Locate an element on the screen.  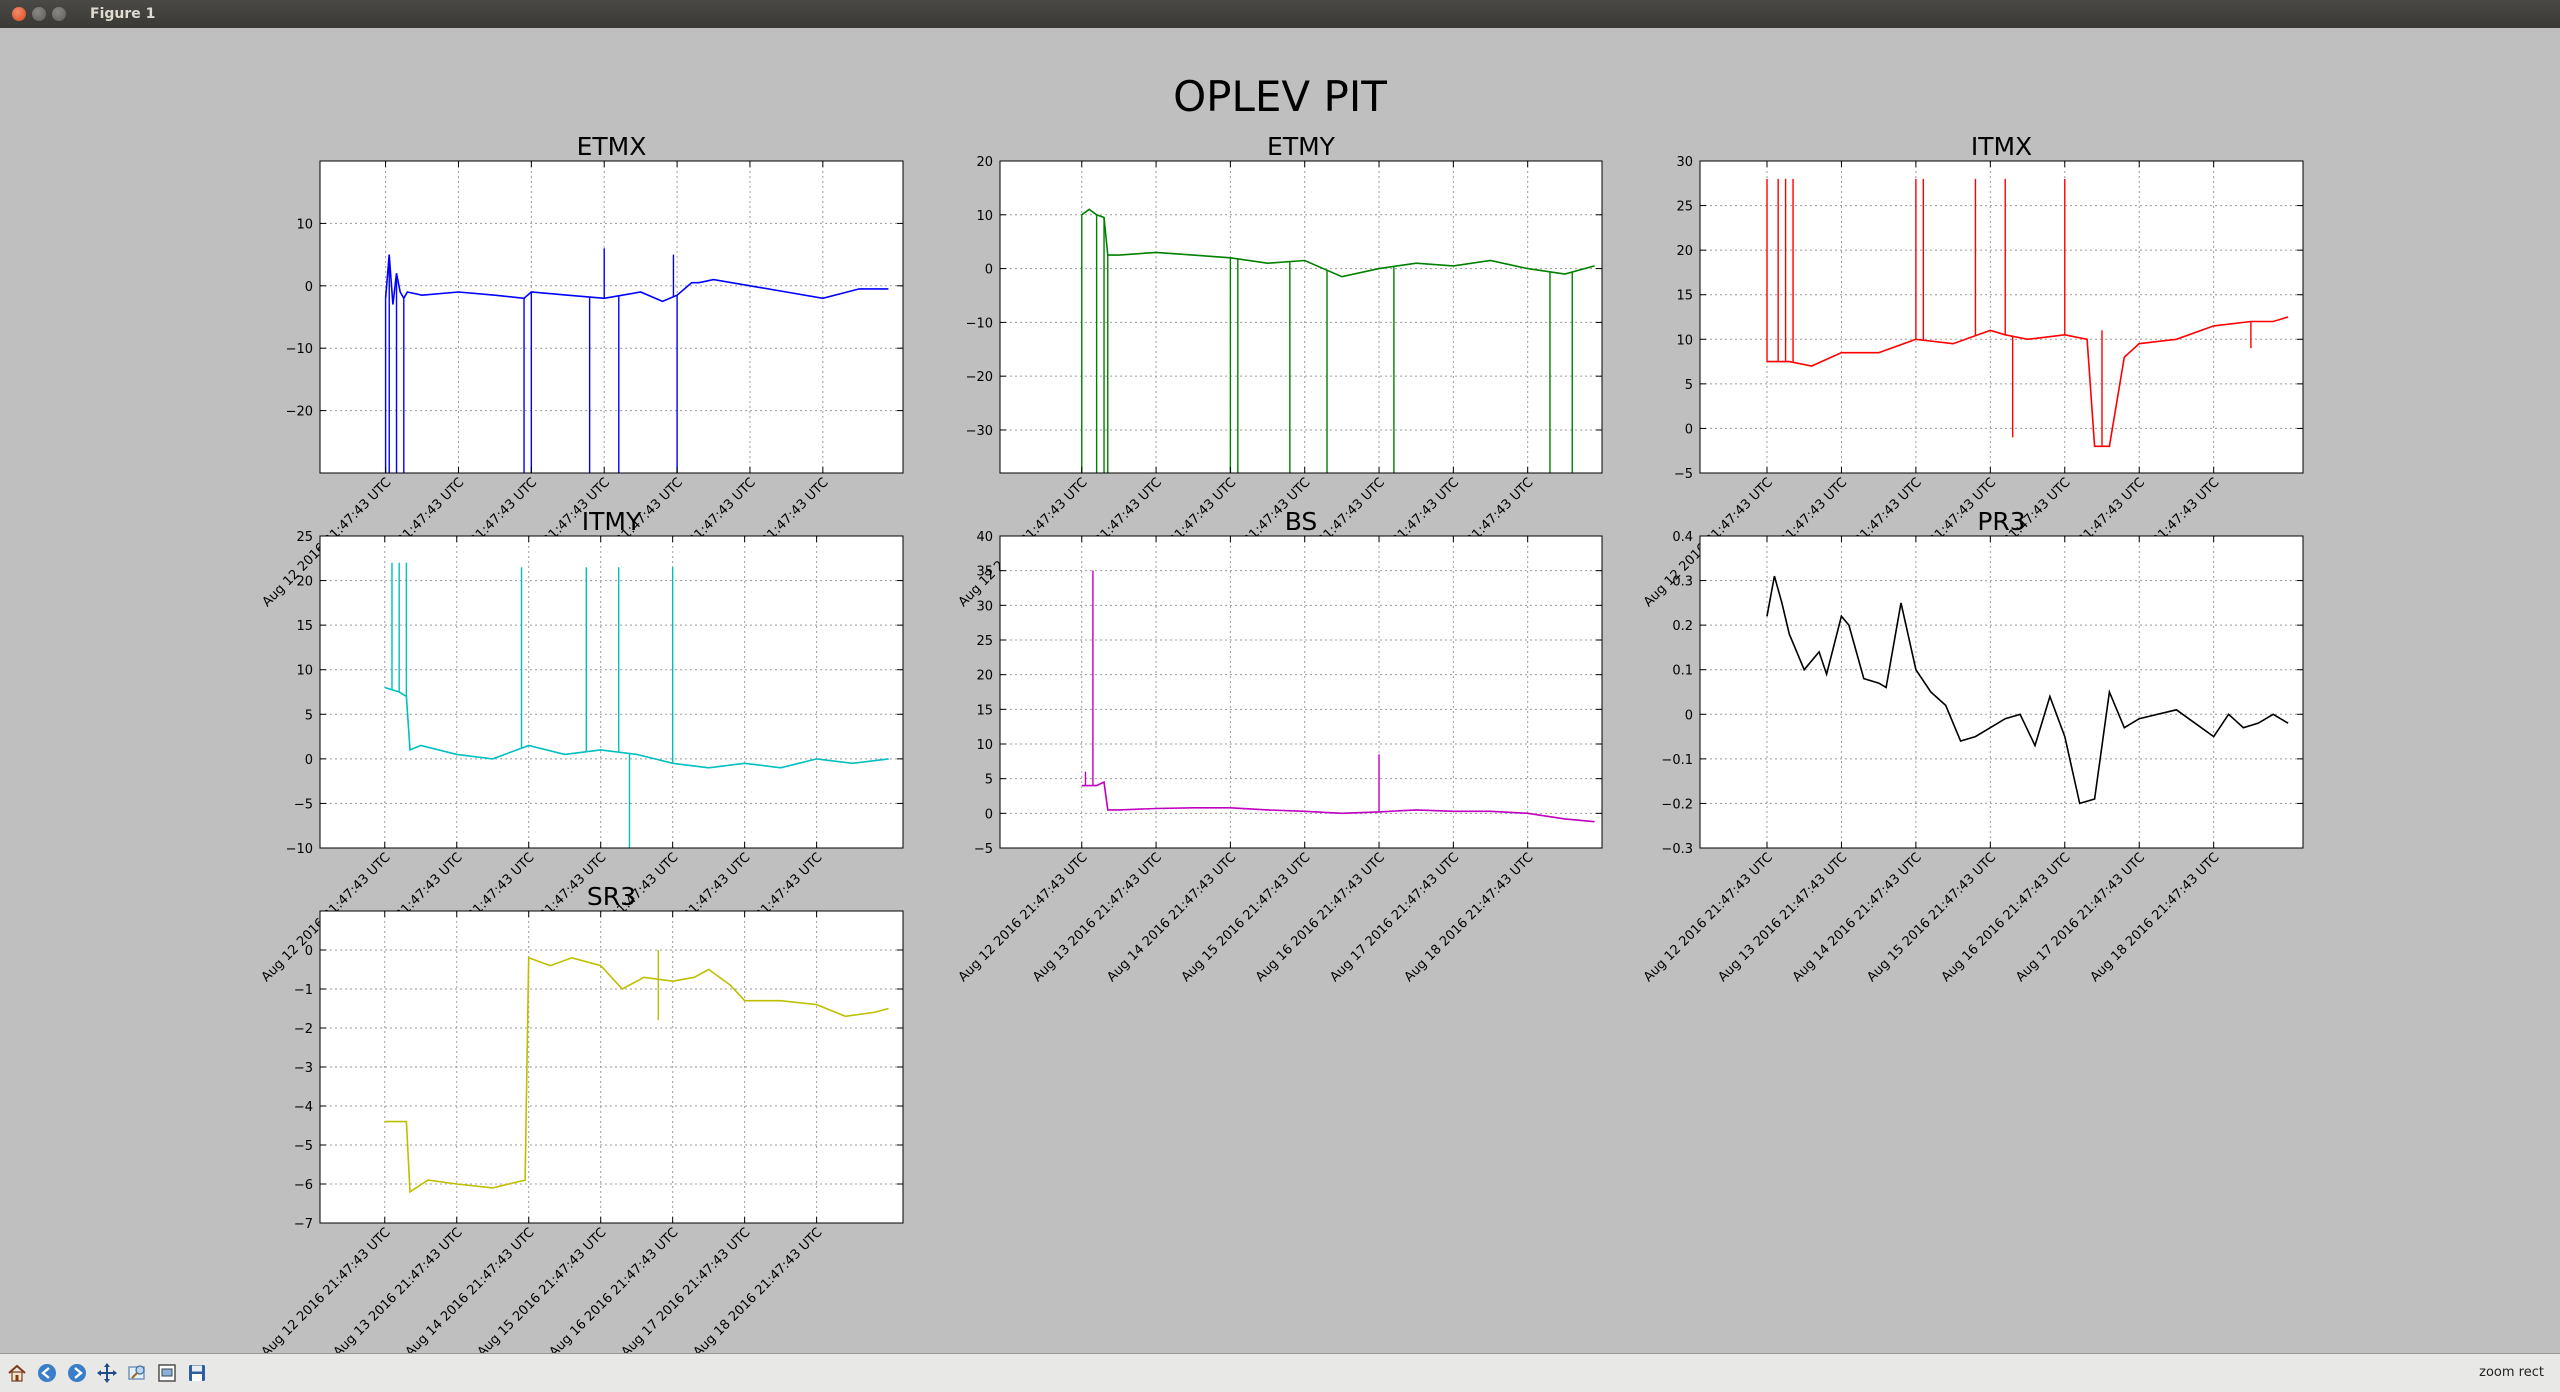
zoom-button is located at coordinates (137, 1373).